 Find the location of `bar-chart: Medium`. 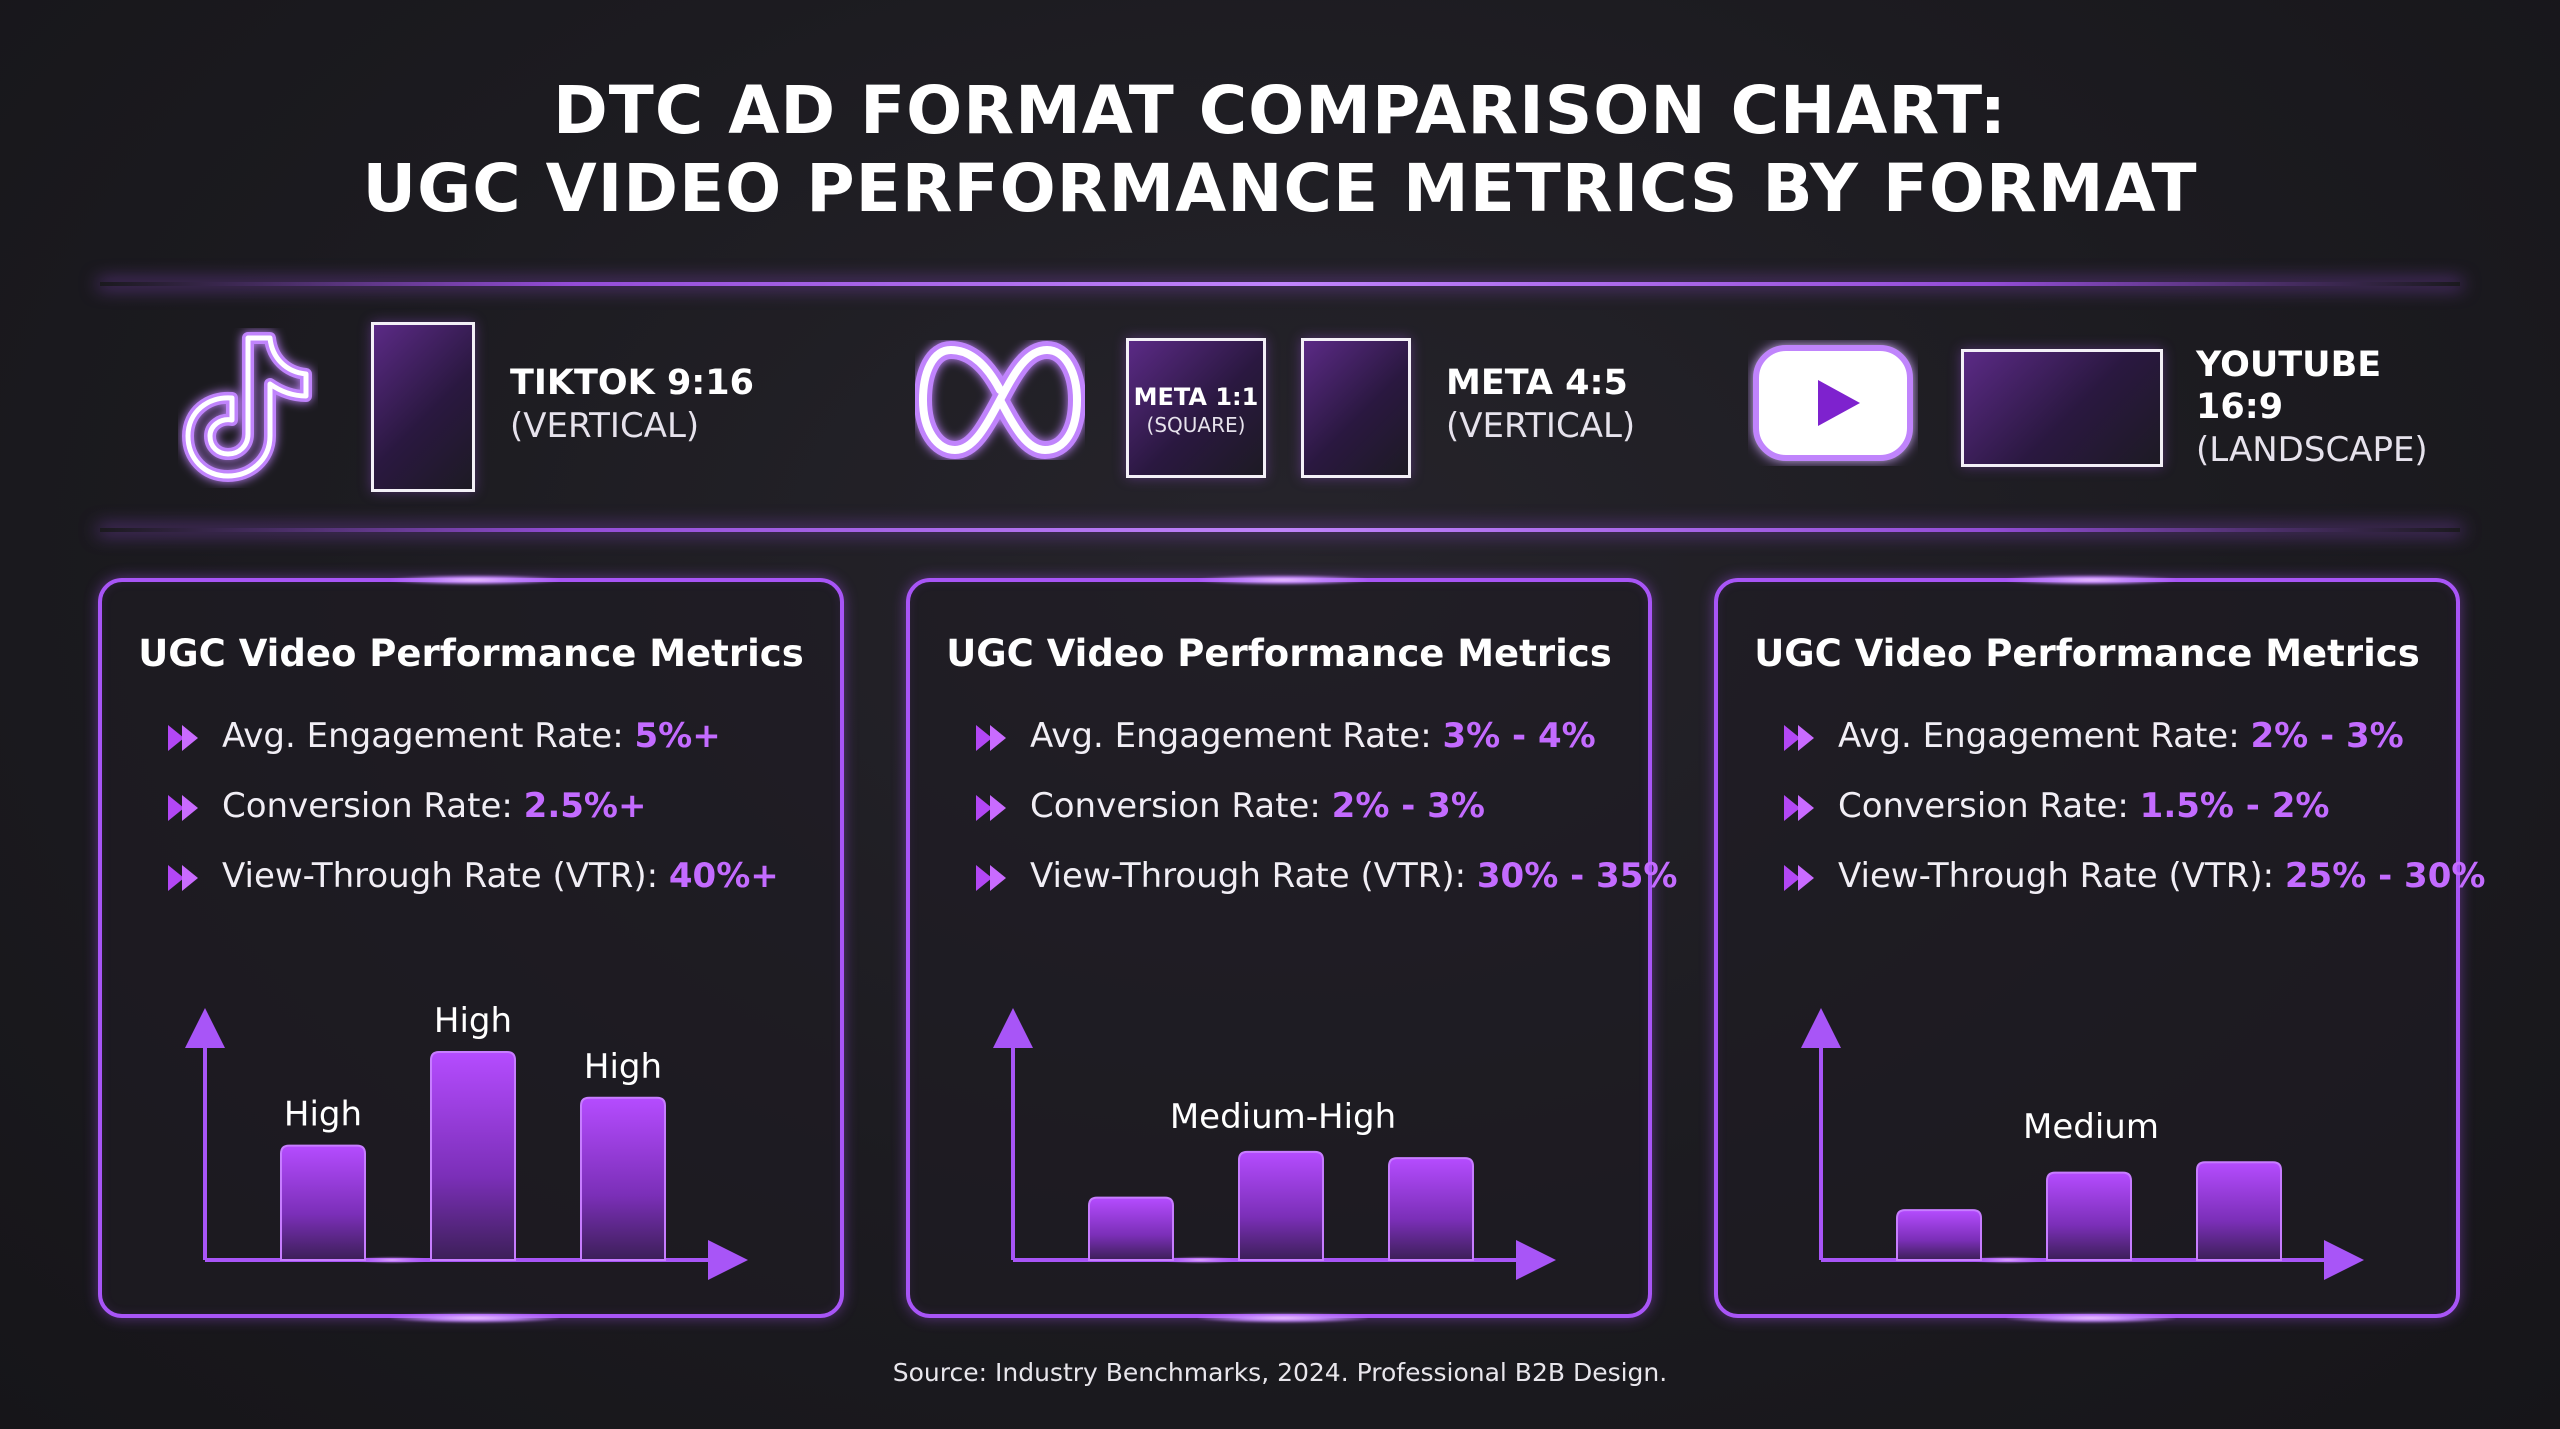

bar-chart: Medium is located at coordinates (2082, 1144).